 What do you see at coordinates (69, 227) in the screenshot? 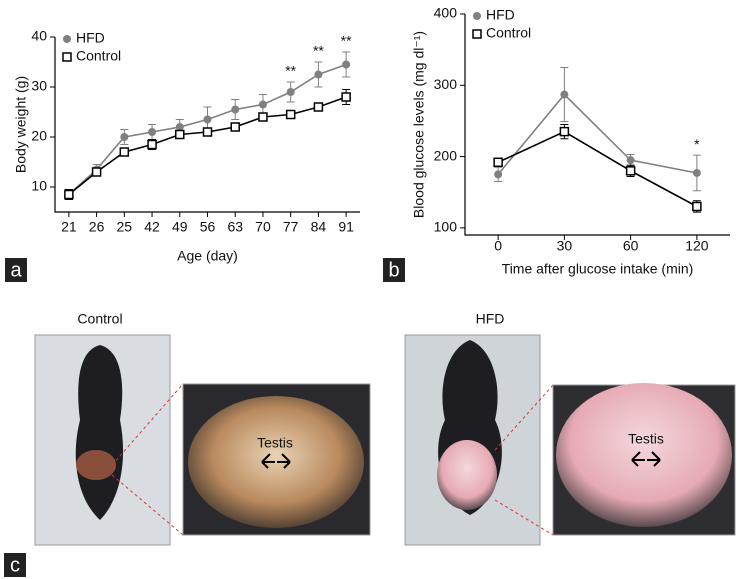
I see `x-tick-label: 21` at bounding box center [69, 227].